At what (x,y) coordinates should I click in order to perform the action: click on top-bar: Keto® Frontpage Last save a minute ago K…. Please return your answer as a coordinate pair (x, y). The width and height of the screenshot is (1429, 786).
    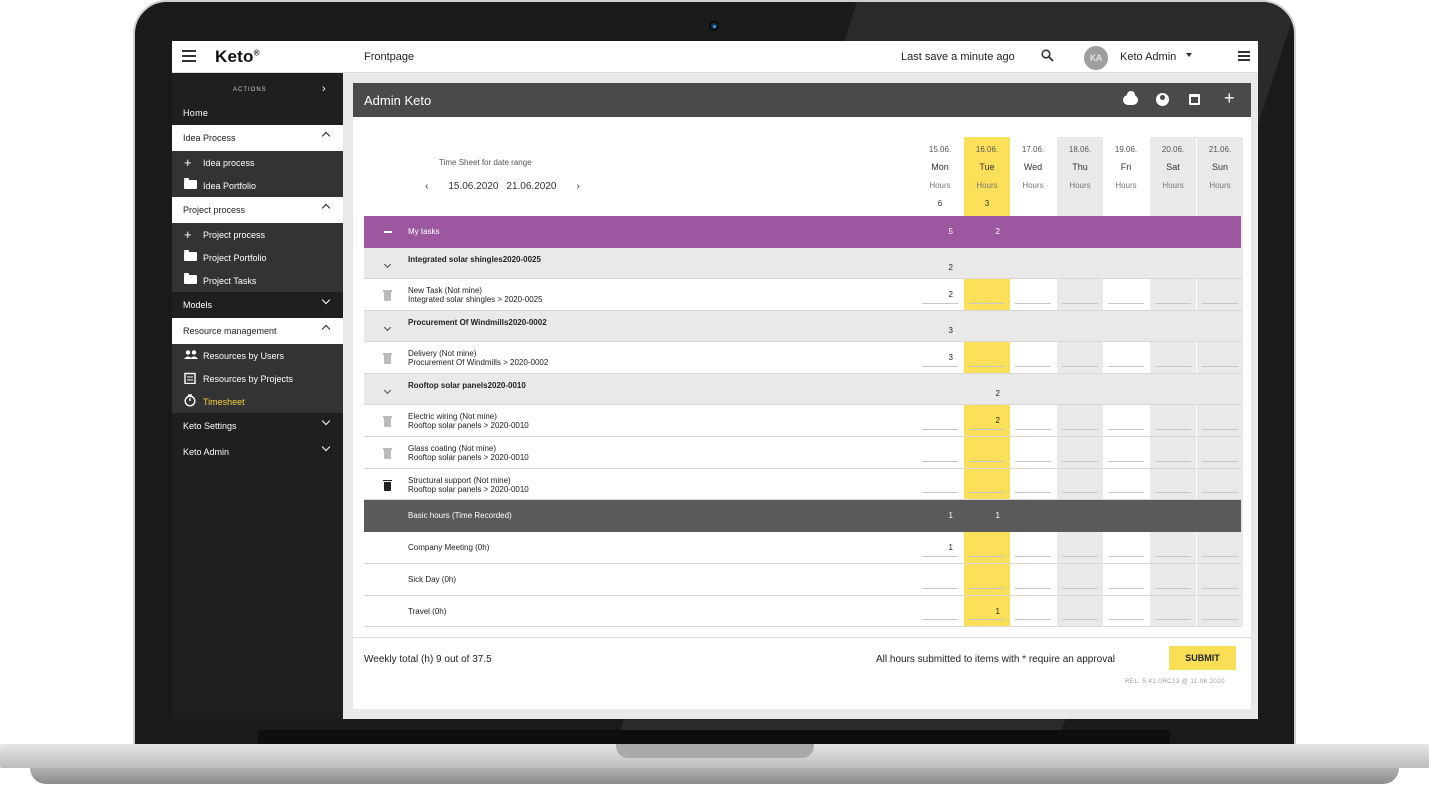
    Looking at the image, I should click on (715, 57).